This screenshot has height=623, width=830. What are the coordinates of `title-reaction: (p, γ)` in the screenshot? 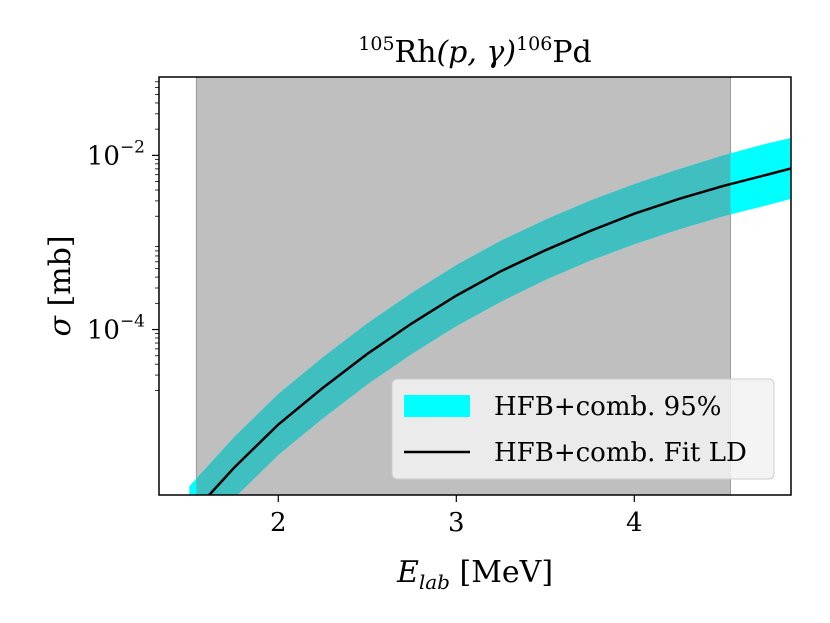 It's located at (476, 52).